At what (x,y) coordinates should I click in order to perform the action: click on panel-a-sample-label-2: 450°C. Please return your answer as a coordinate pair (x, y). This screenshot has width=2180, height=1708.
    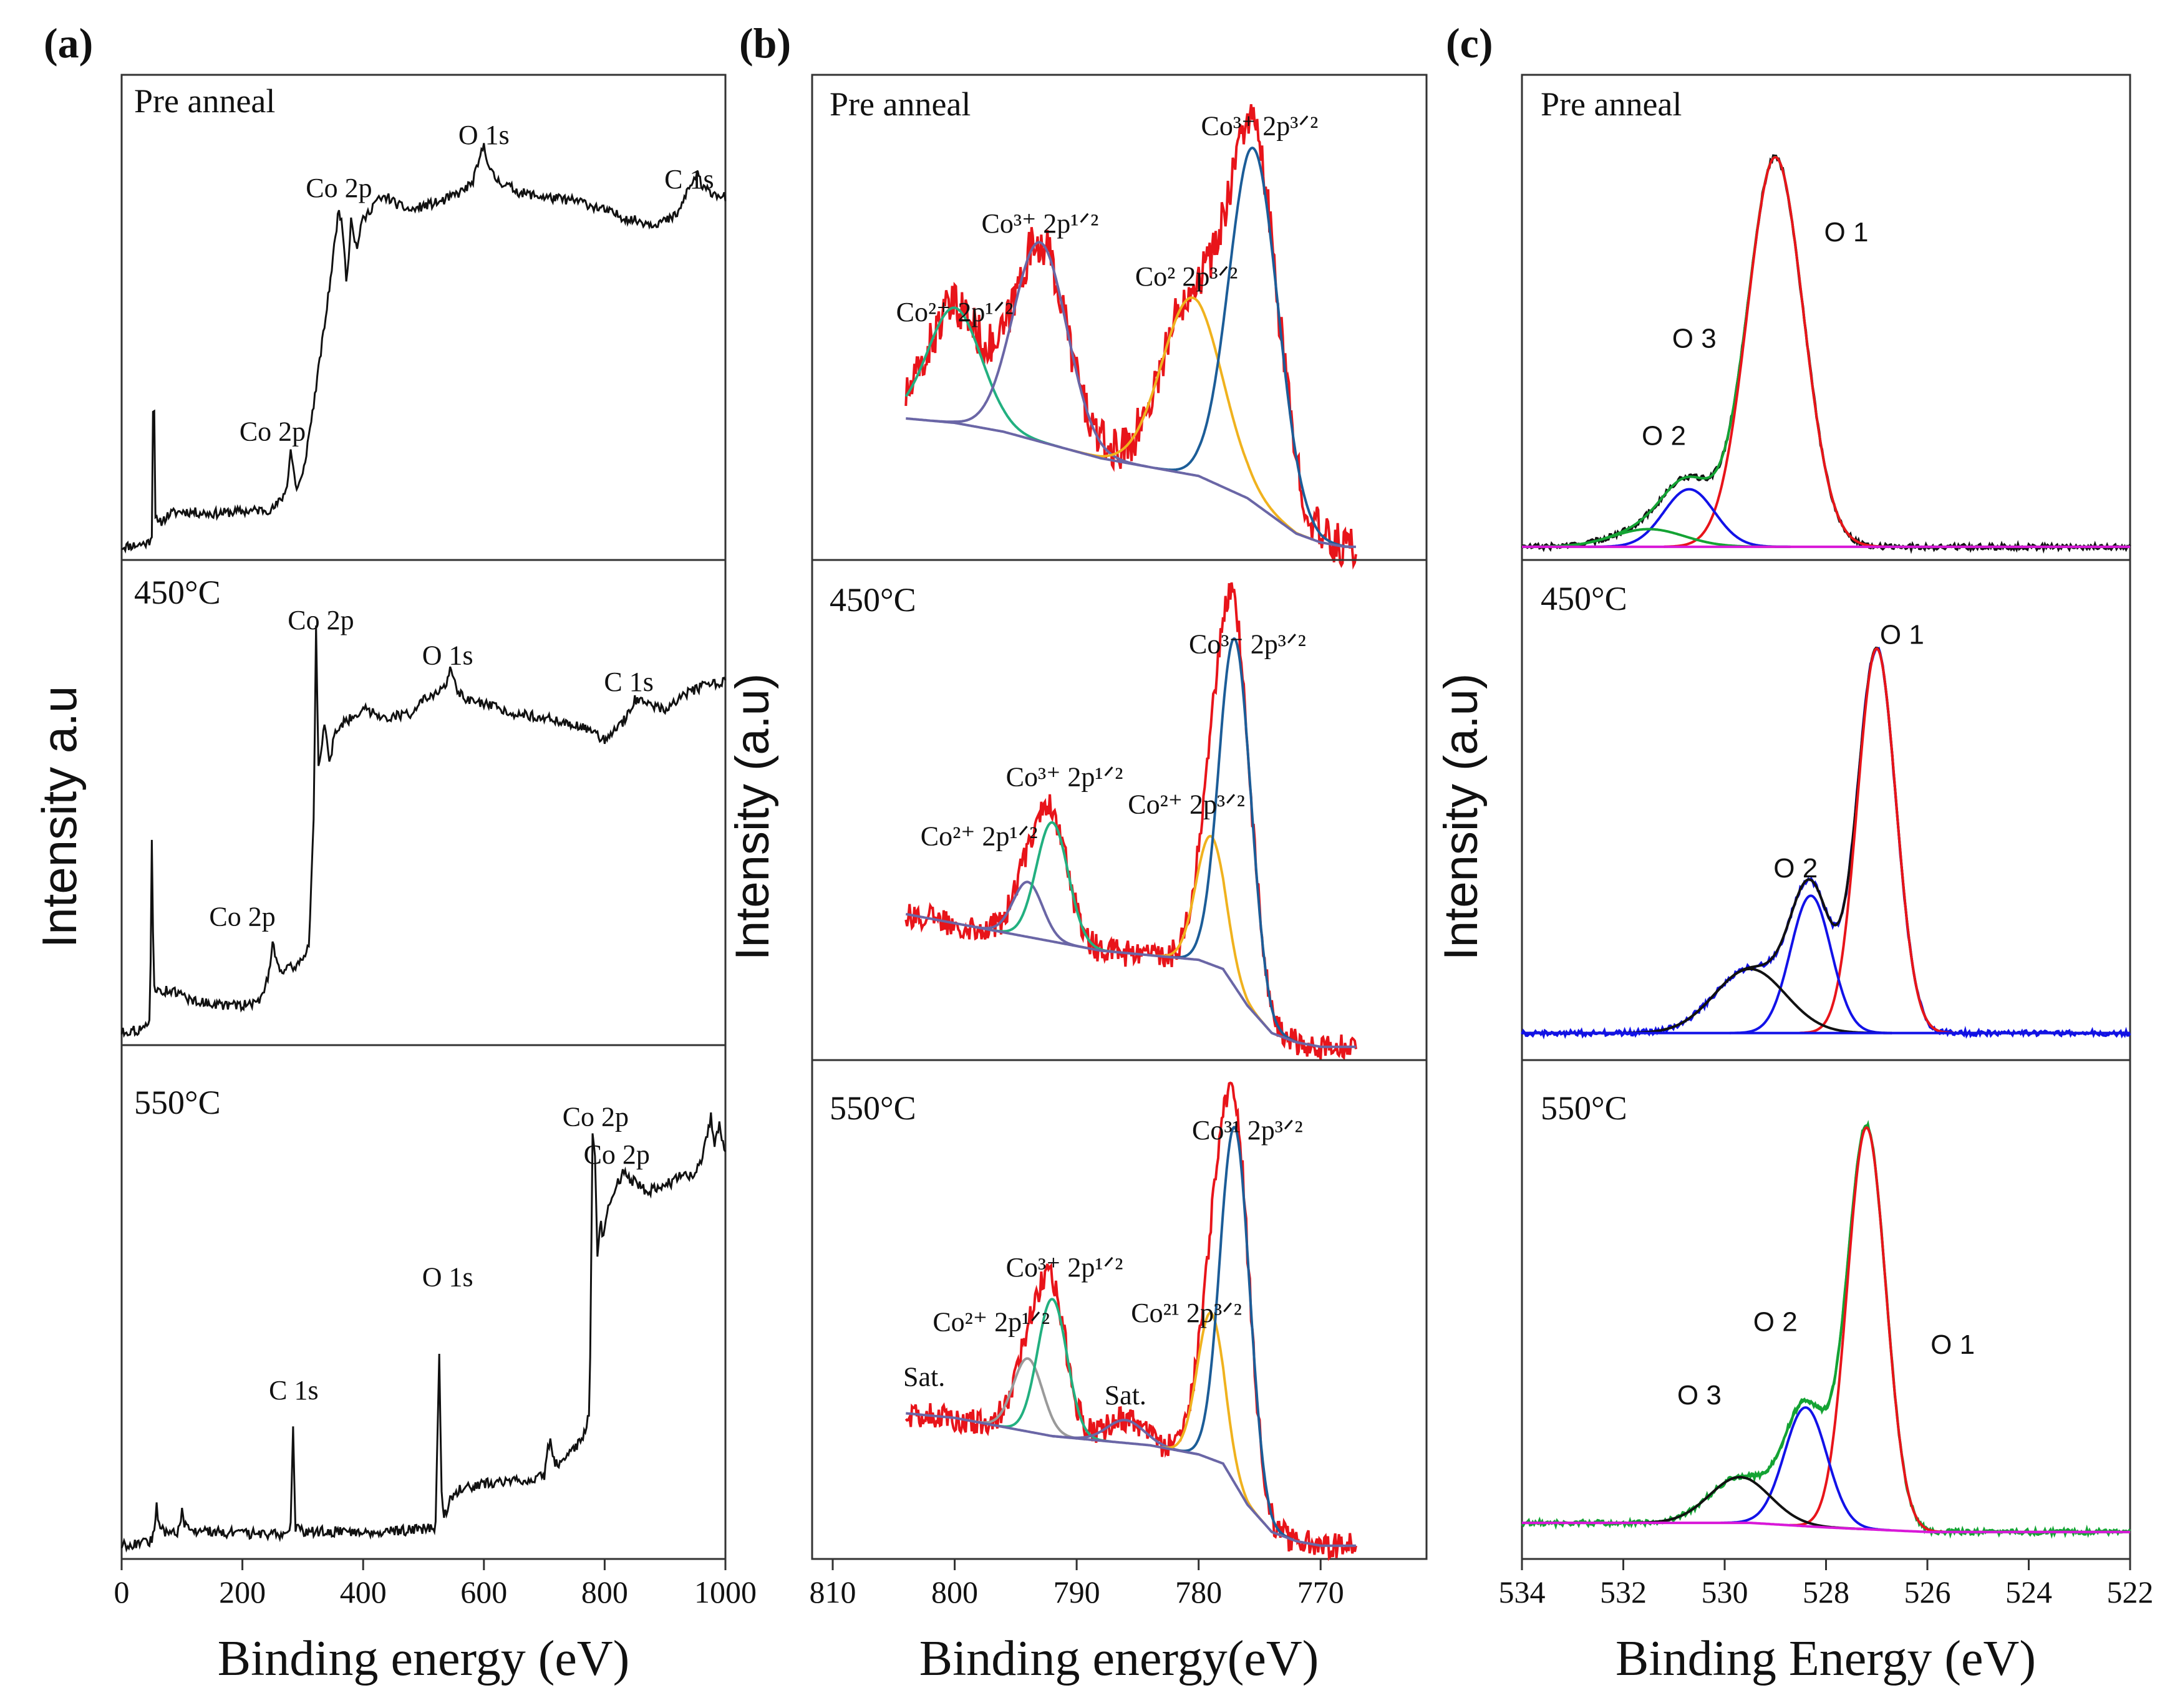
    Looking at the image, I should click on (177, 592).